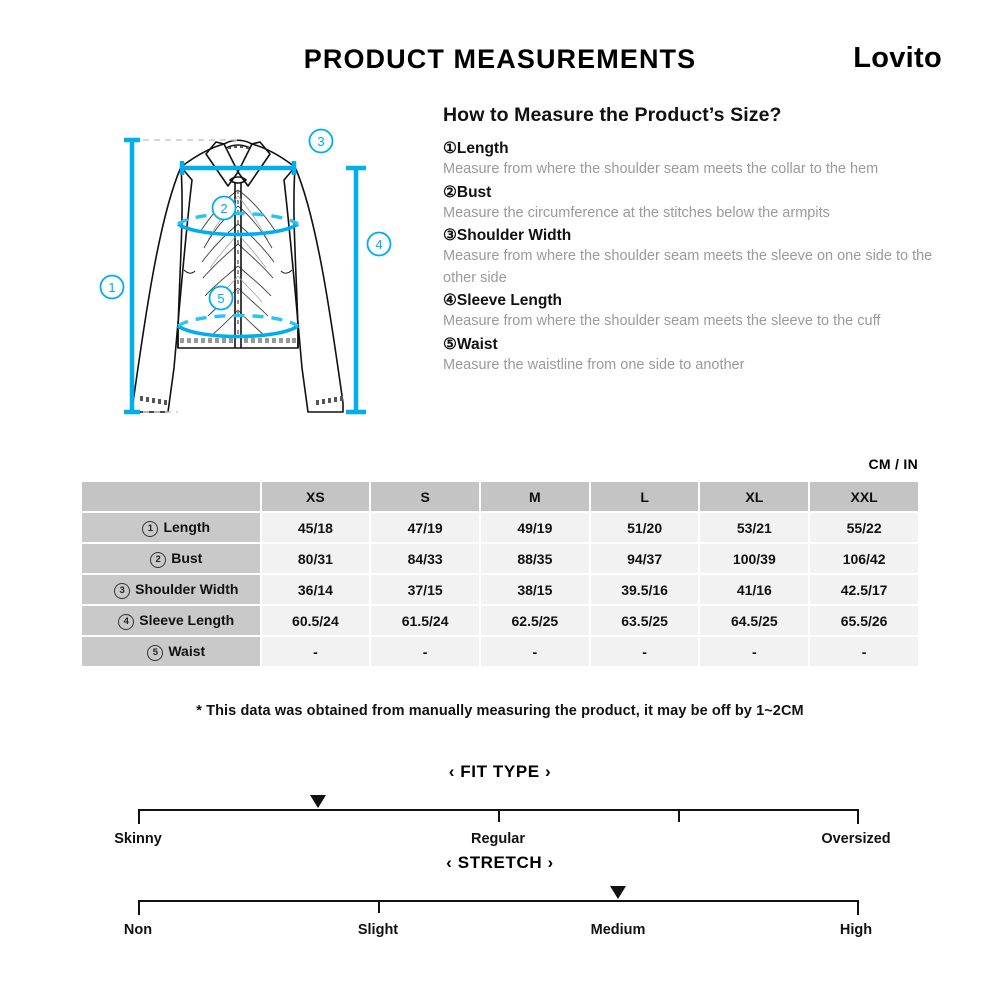  I want to click on cell-waist-xs: -, so click(315, 651).